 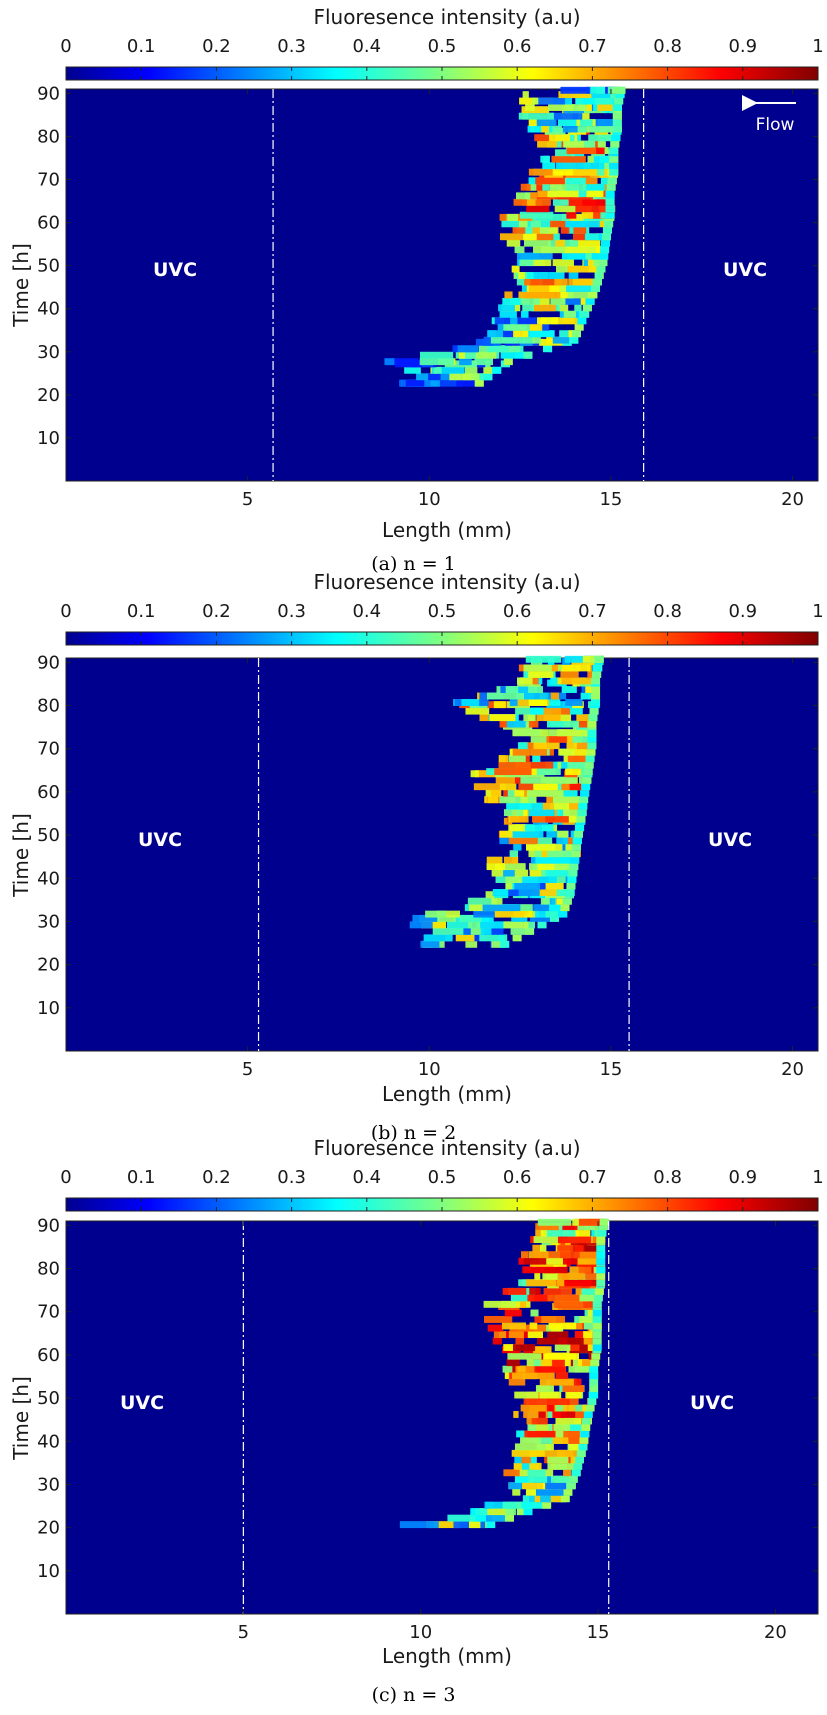 I want to click on biofilm-signal, so click(x=506, y=801).